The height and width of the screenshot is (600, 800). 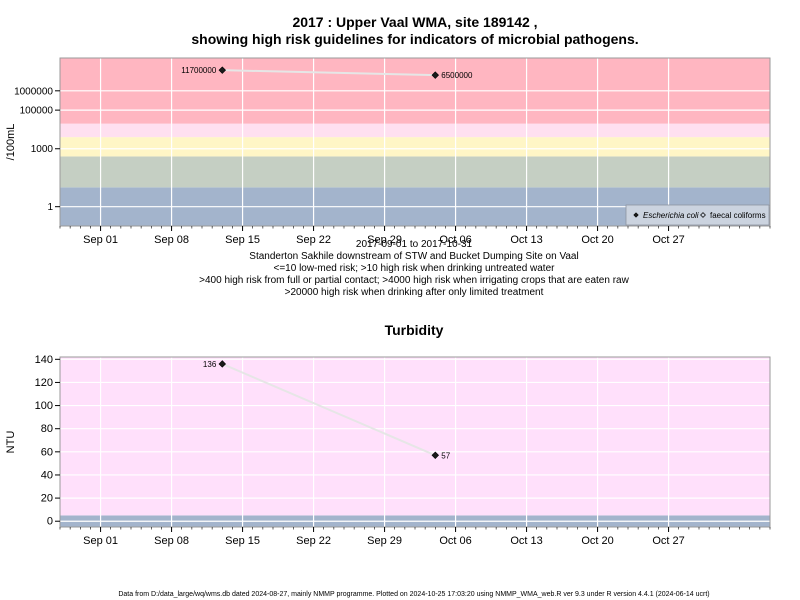 I want to click on legend-ecoli-marker, so click(x=636, y=215).